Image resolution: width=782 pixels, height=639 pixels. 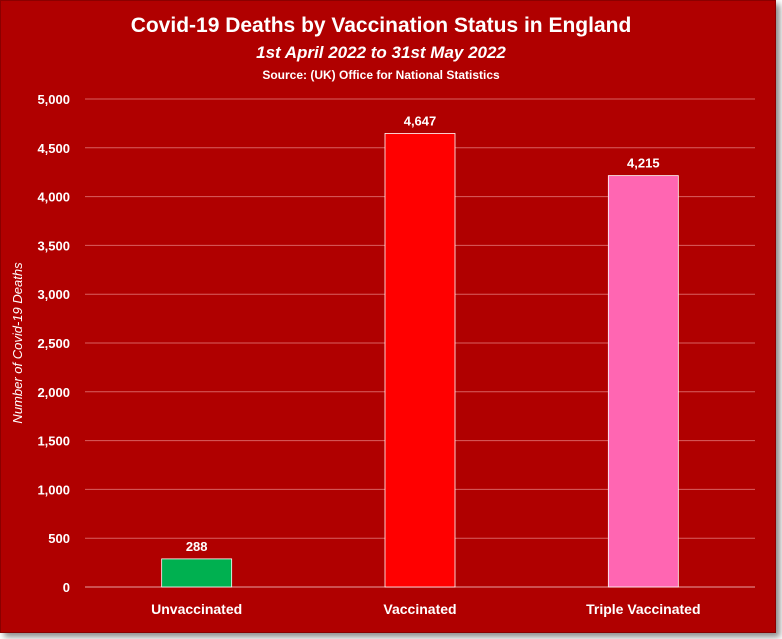 I want to click on y-tick-label: 5,000, so click(x=53, y=99).